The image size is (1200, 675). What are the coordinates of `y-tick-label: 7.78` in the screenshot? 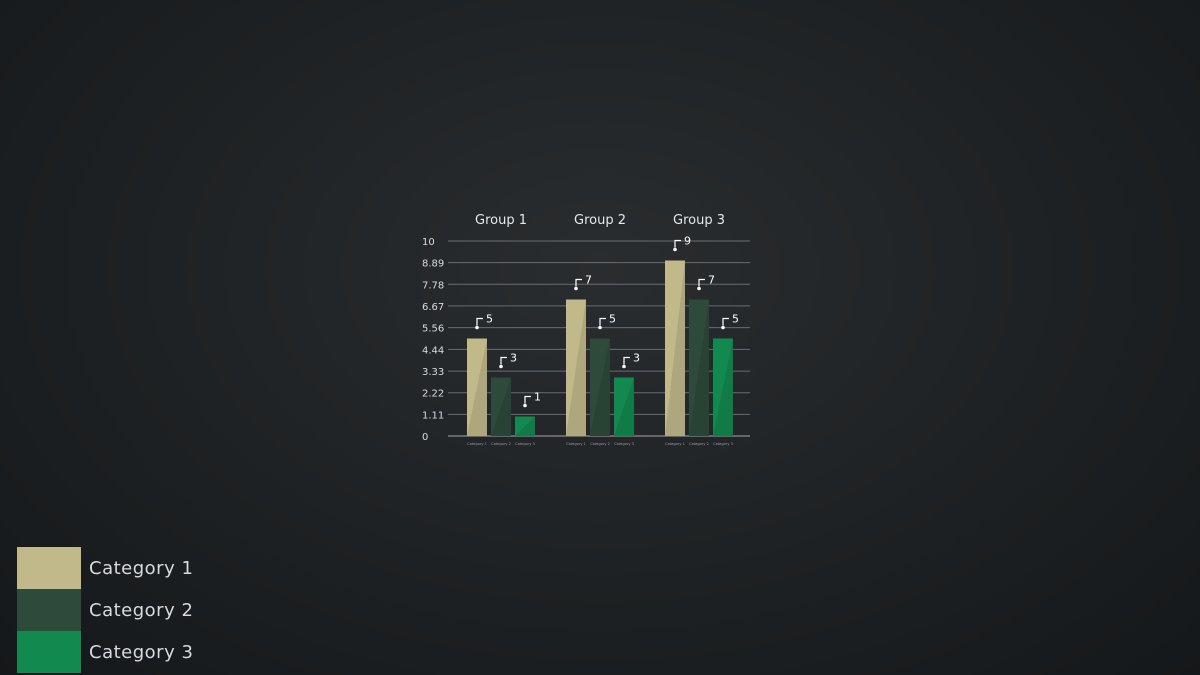 It's located at (433, 285).